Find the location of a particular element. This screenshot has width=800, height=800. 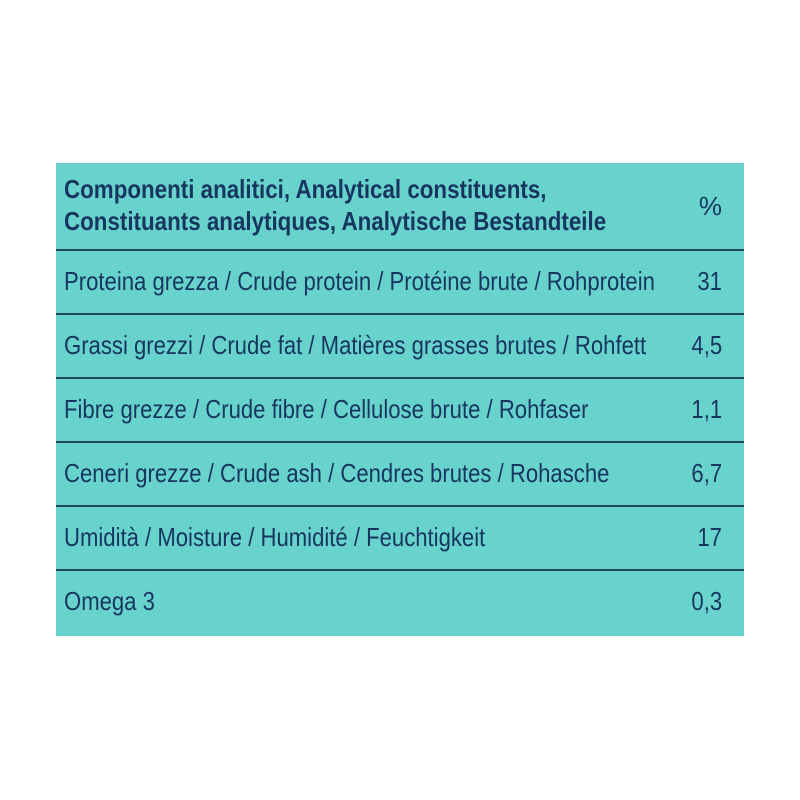

row-value: 31 is located at coordinates (709, 281).